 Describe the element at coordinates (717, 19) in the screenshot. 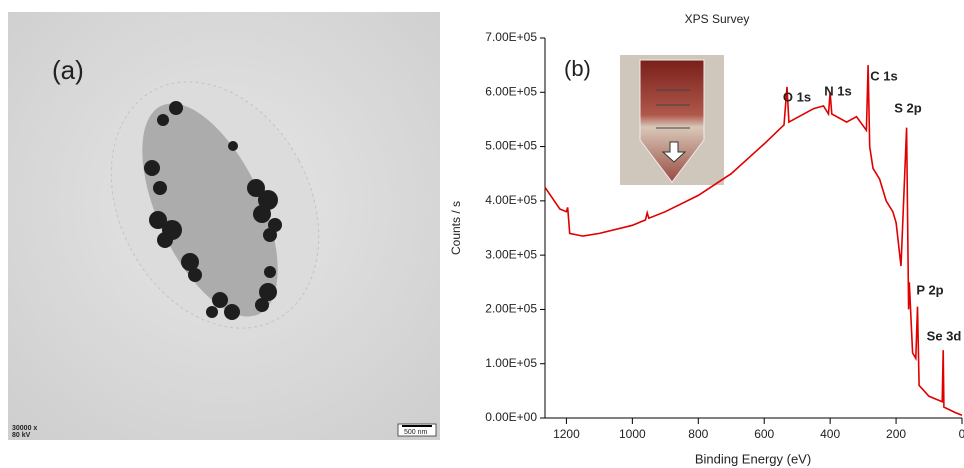

I see `chart-title: XPS Survey` at that location.